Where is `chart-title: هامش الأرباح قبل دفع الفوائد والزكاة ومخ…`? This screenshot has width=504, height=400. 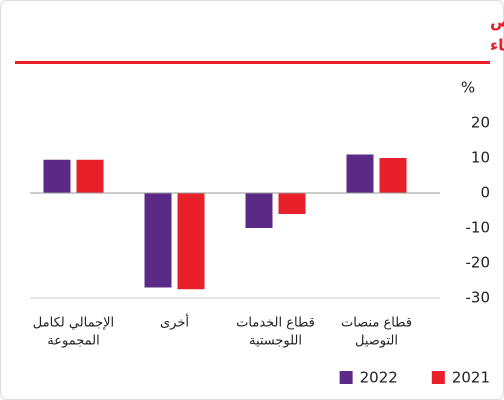
chart-title: هامش الأرباح قبل دفع الفوائد والزكاة ومخ… is located at coordinates (497, 21).